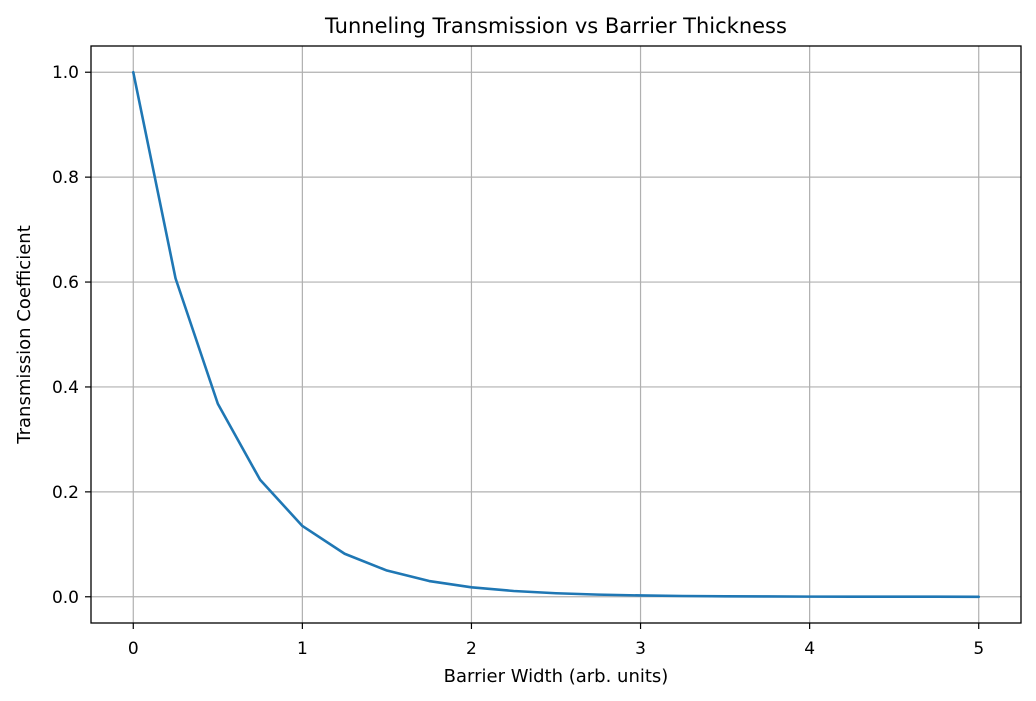 The height and width of the screenshot is (701, 1036). Describe the element at coordinates (71, 335) in the screenshot. I see `y-axis: 0.0 0.2 0.4 0.6 0.8 1.0` at that location.